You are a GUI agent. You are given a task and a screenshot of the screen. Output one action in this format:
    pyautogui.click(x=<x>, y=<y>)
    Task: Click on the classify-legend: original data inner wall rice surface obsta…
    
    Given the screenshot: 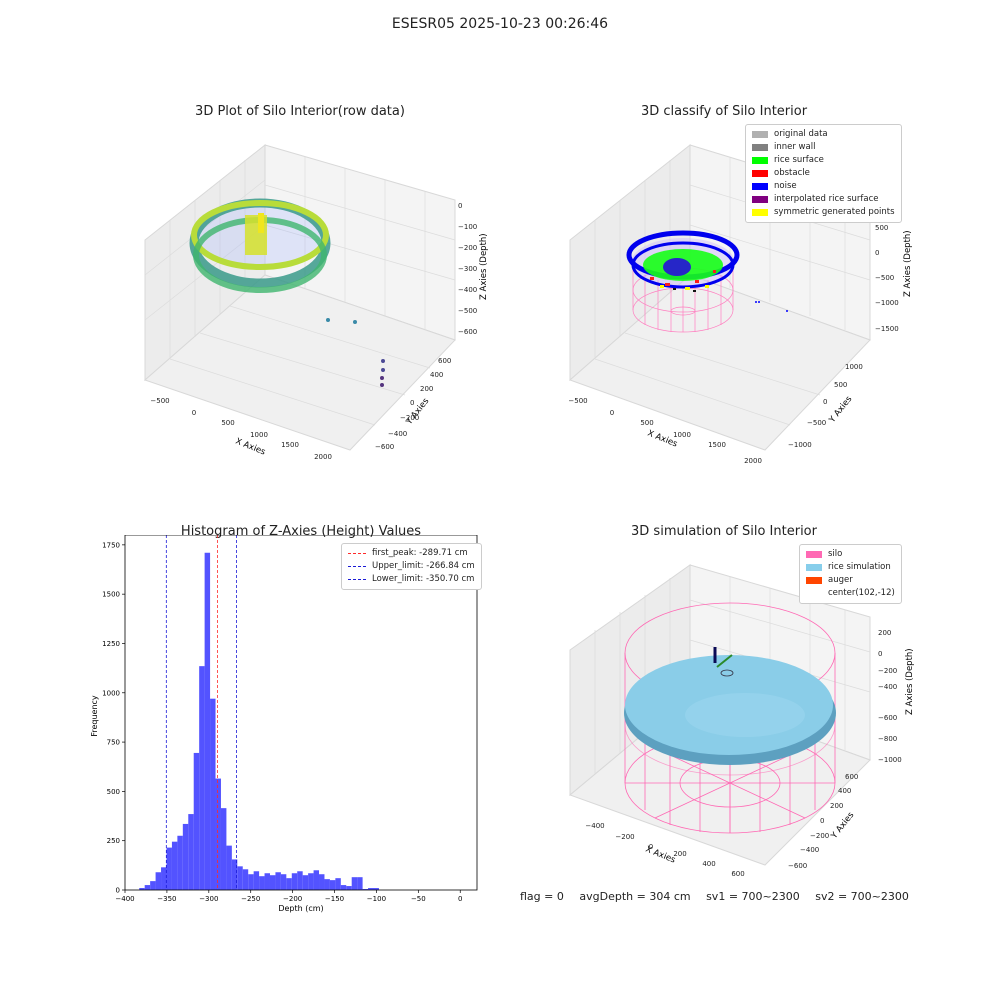 What is the action you would take?
    pyautogui.click(x=823, y=173)
    